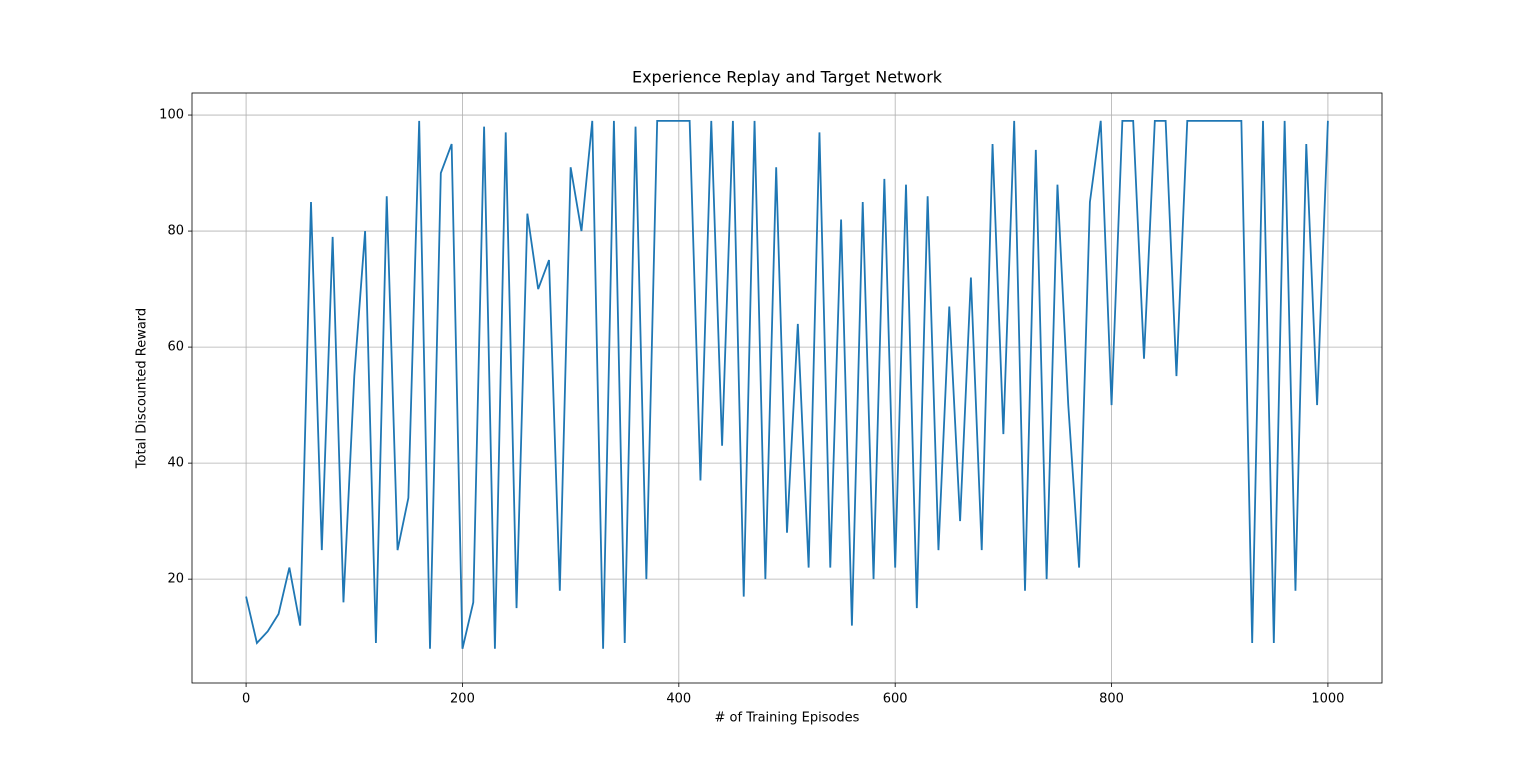  Describe the element at coordinates (142, 388) in the screenshot. I see `y-axis-label: Total Discounted Reward` at that location.